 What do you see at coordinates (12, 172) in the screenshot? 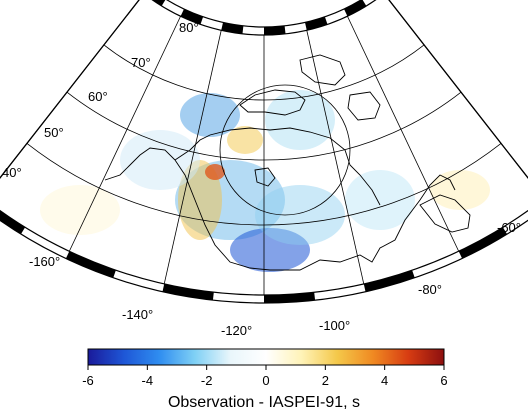
I see `lat-label-40: 40°` at bounding box center [12, 172].